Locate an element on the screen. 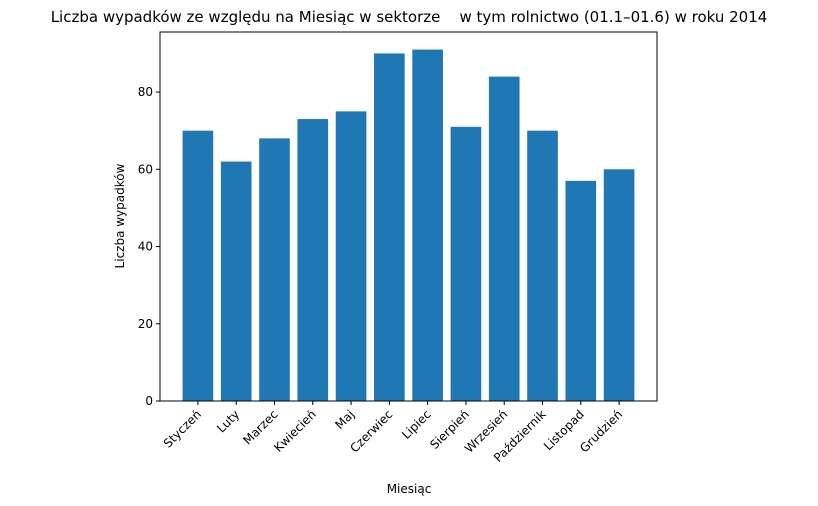  y-tick-label: 60 is located at coordinates (145, 169).